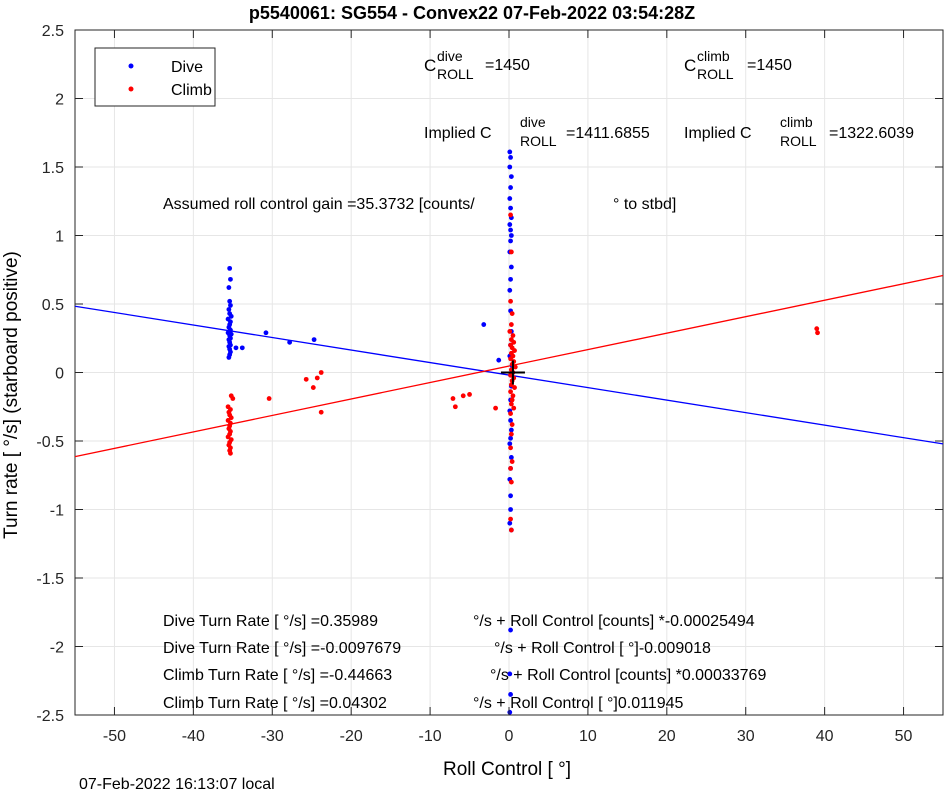 The height and width of the screenshot is (792, 945). I want to click on x-tick-label: -20, so click(351, 736).